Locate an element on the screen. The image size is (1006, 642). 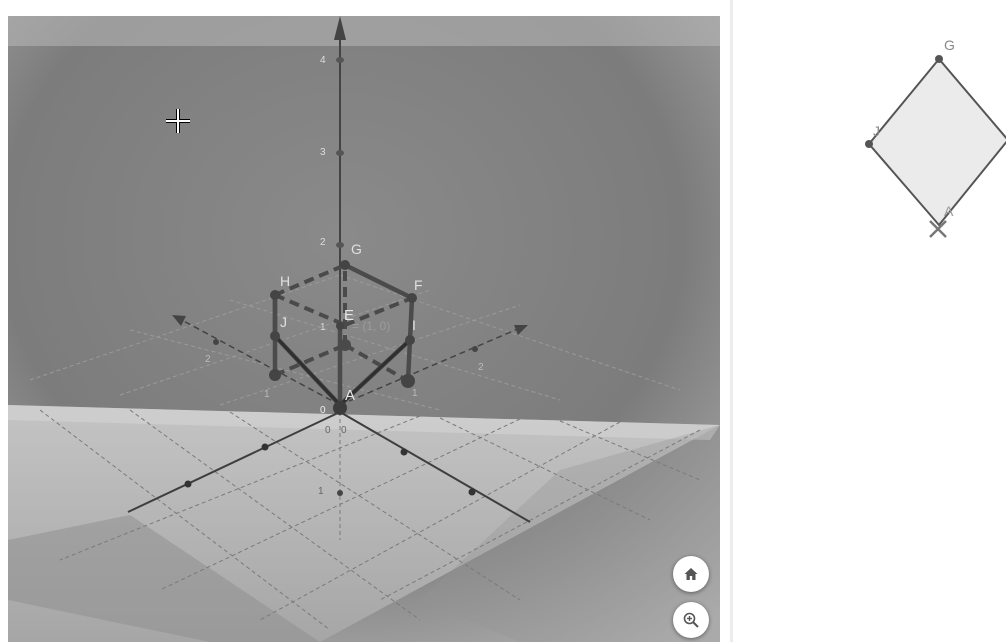
right-axis-tick-label: 2 is located at coordinates (481, 367).